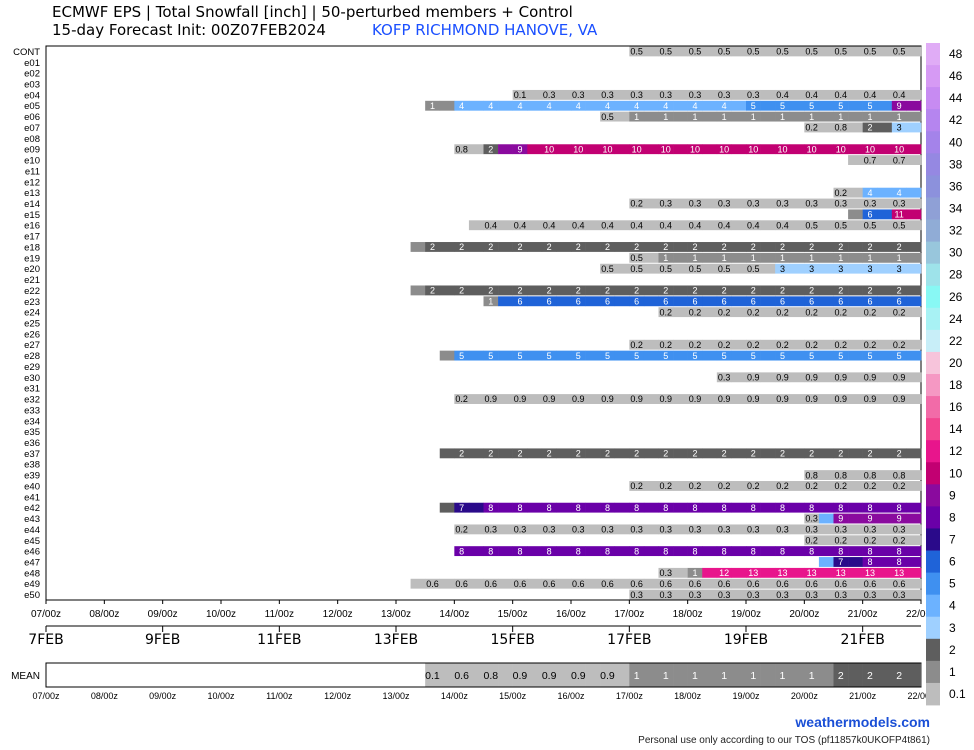 This screenshot has width=974, height=750. Describe the element at coordinates (862, 722) in the screenshot. I see `brand-label: weathermodels.com` at that location.